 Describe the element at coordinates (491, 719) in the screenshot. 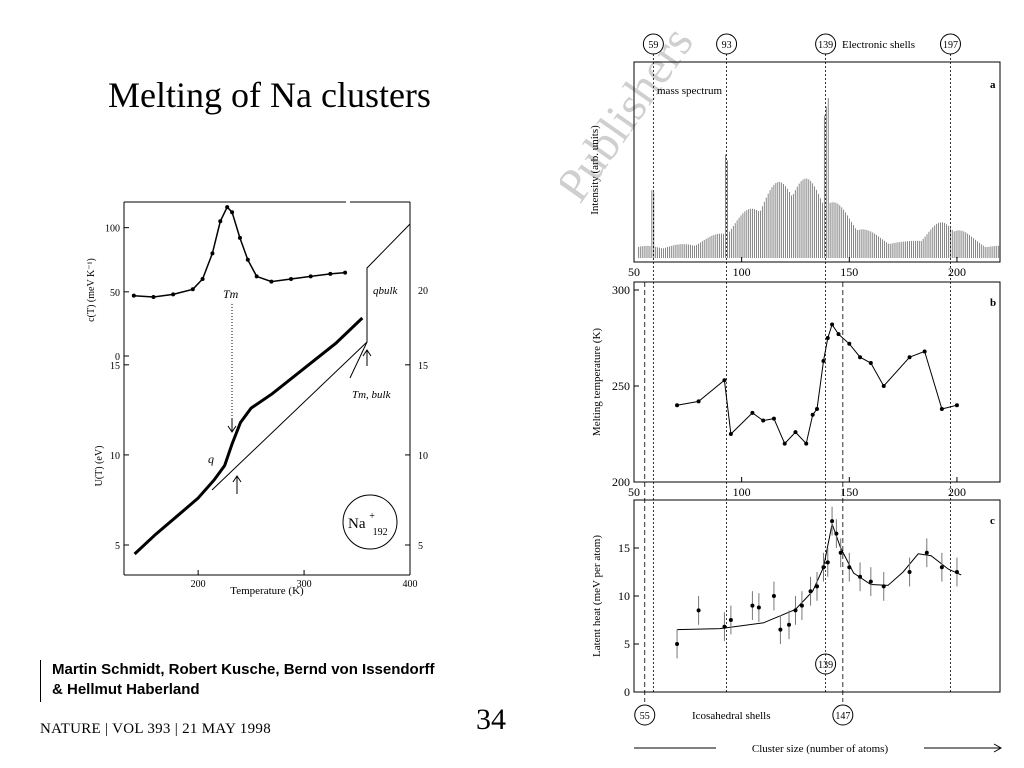

I see `page-number: 34` at that location.